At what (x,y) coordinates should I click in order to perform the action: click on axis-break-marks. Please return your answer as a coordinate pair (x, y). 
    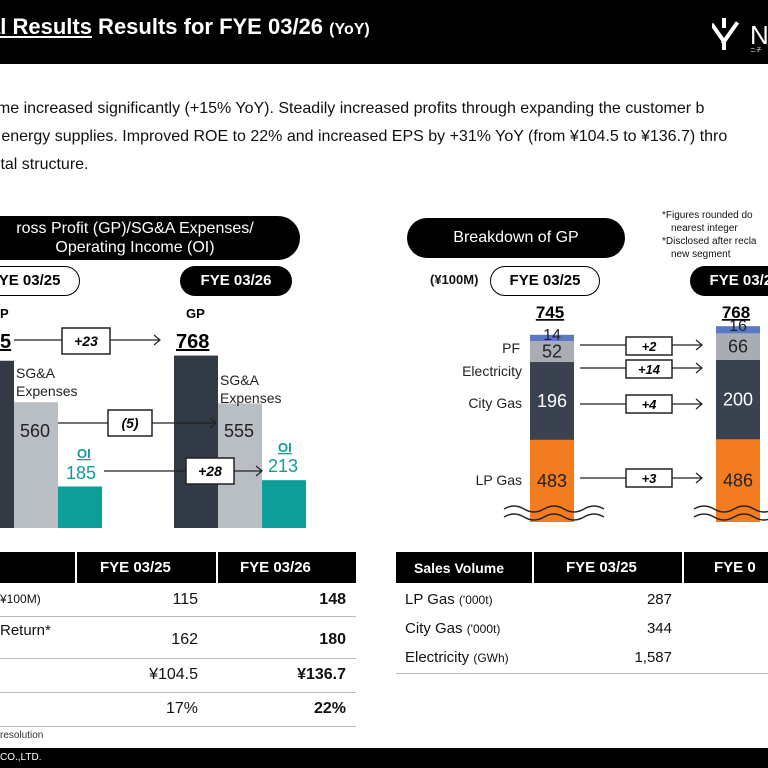
    Looking at the image, I should click on (635, 513).